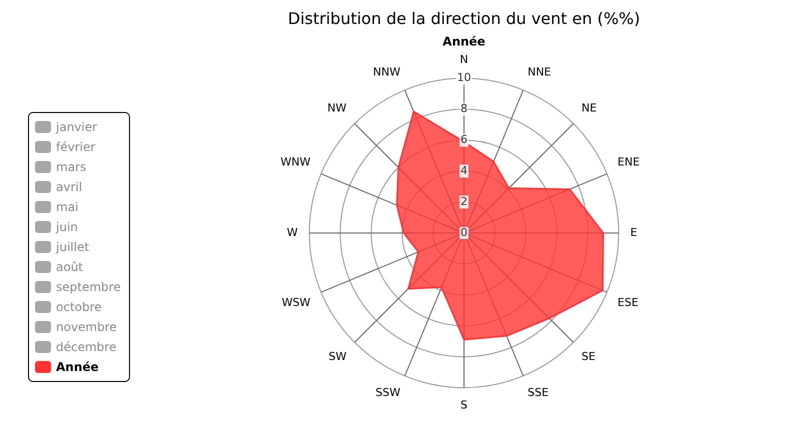  I want to click on text: avril, so click(69, 187).